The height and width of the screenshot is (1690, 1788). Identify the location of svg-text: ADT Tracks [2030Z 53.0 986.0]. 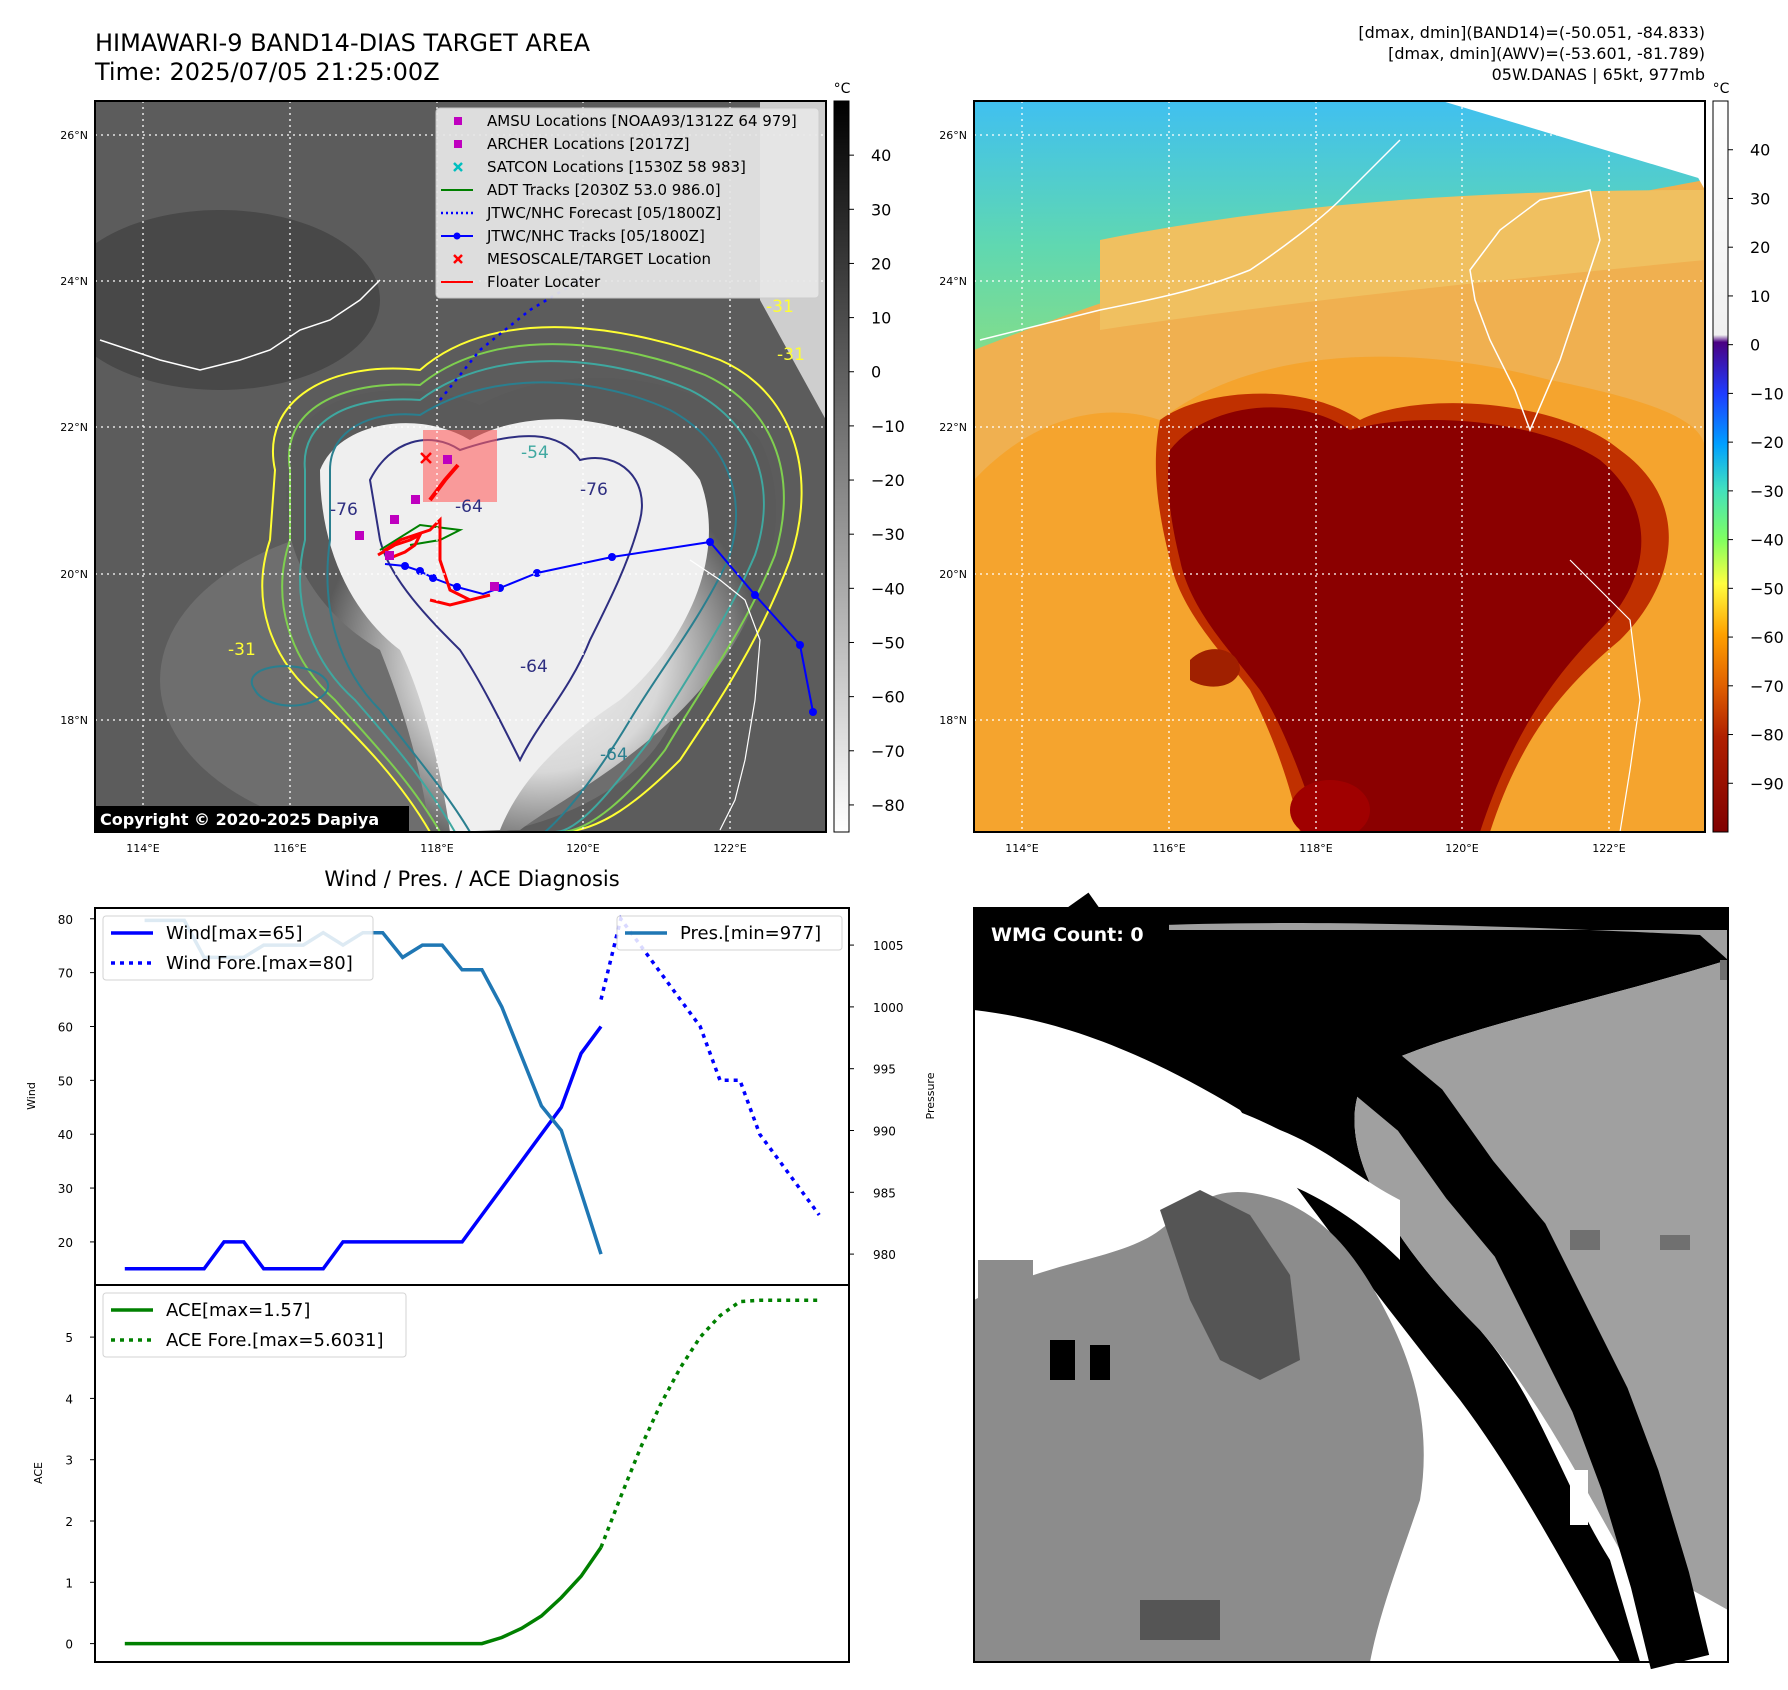
(604, 190).